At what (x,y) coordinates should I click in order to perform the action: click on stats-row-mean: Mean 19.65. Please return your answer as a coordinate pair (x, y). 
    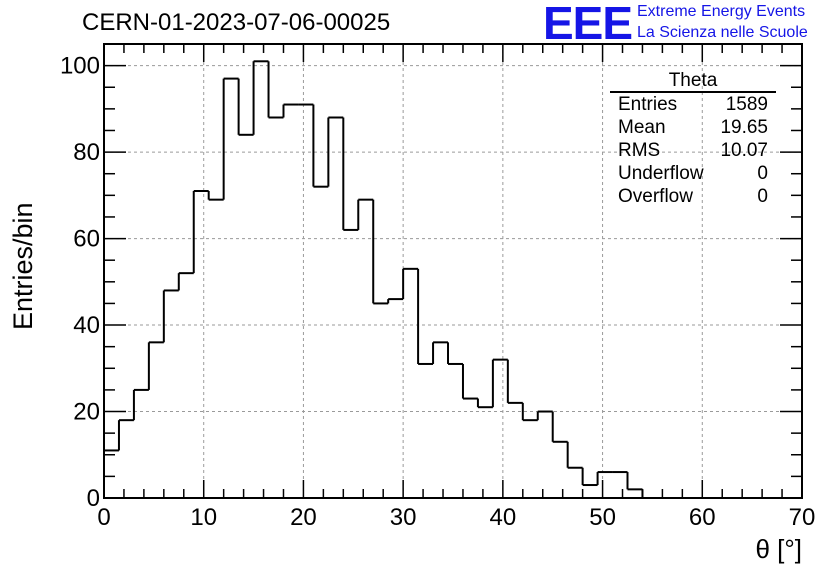
    Looking at the image, I should click on (693, 127).